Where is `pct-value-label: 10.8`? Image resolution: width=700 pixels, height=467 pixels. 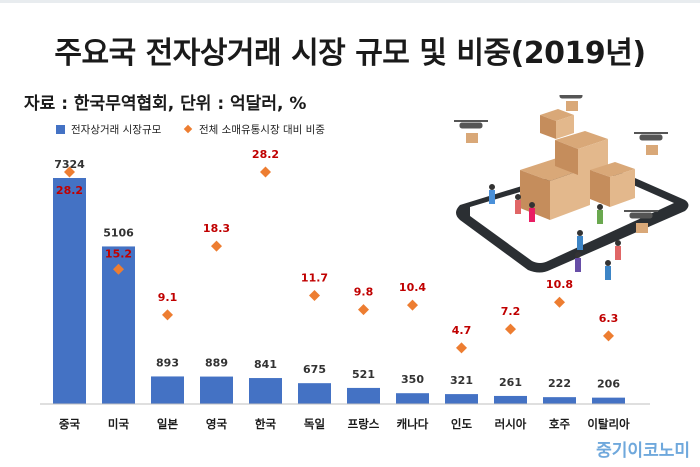 pct-value-label: 10.8 is located at coordinates (559, 284).